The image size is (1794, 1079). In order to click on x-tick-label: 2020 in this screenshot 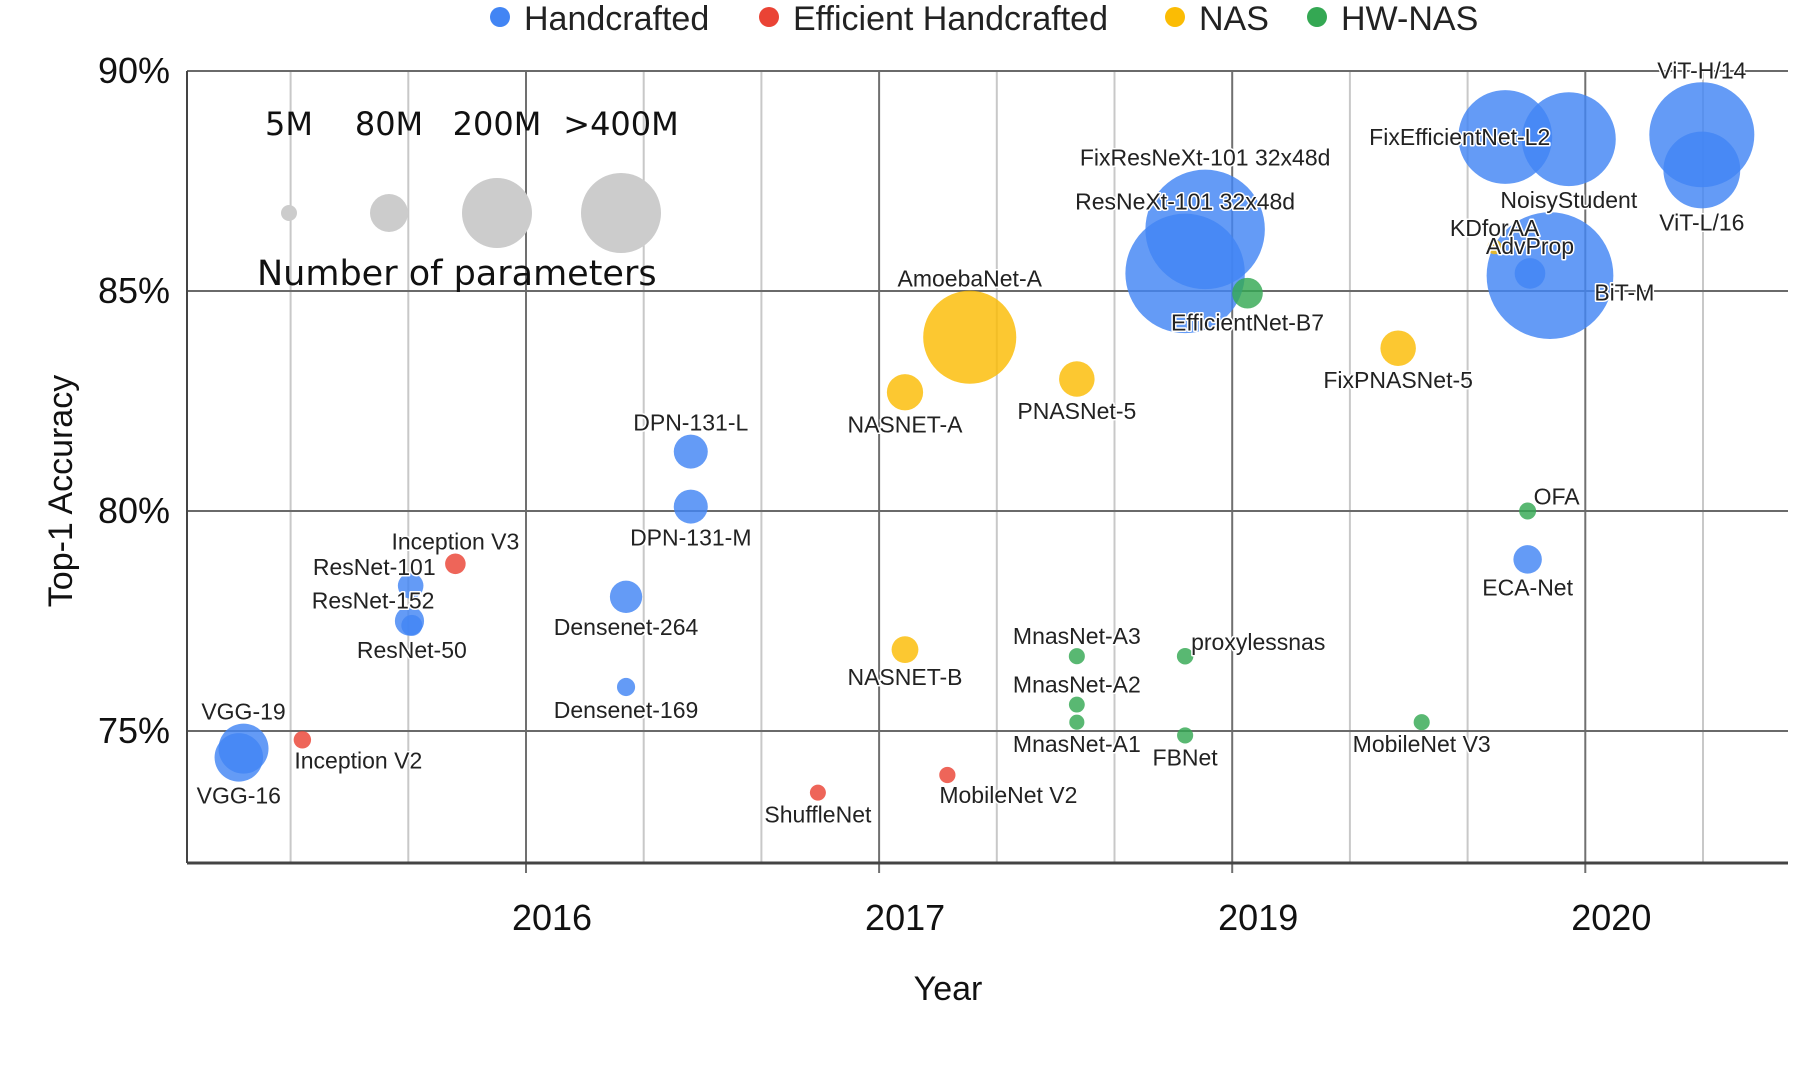, I will do `click(1611, 917)`.